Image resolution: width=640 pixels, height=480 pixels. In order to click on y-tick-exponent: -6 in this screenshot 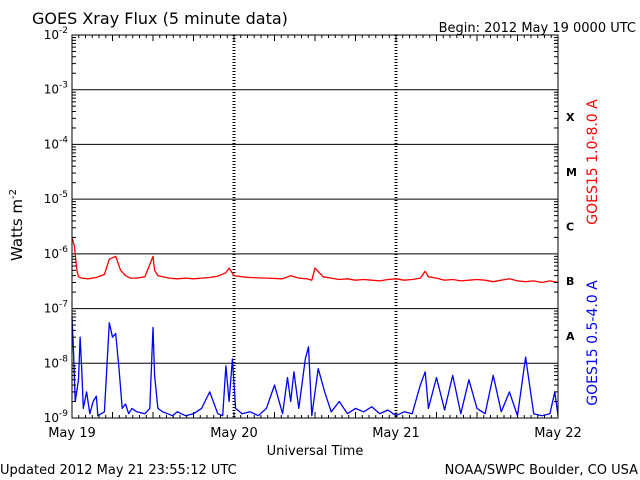, I will do `click(63, 250)`.